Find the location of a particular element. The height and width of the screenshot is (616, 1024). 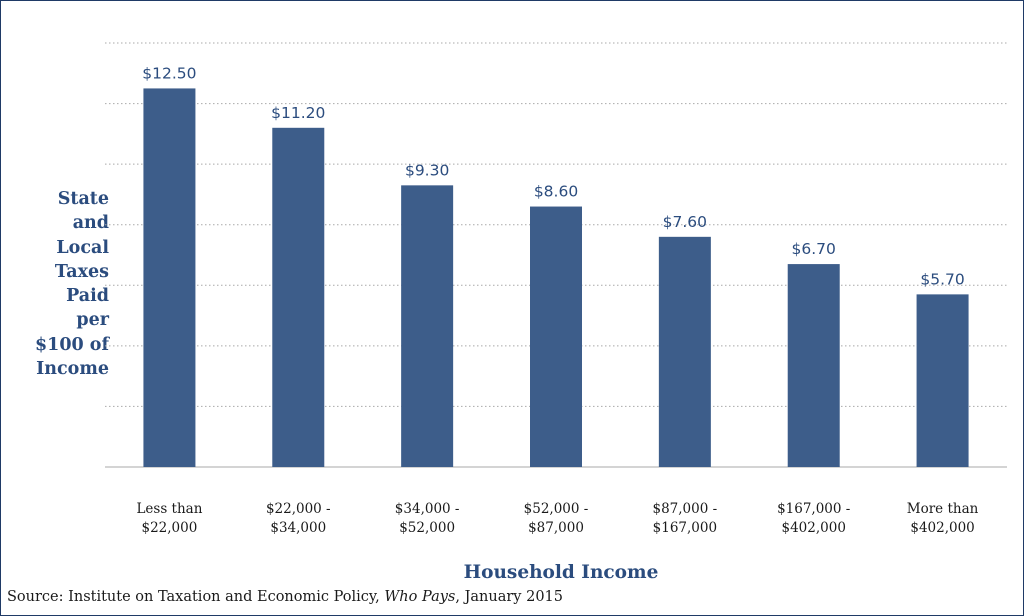

category-label: $34,000 -$52,000 is located at coordinates (427, 518).